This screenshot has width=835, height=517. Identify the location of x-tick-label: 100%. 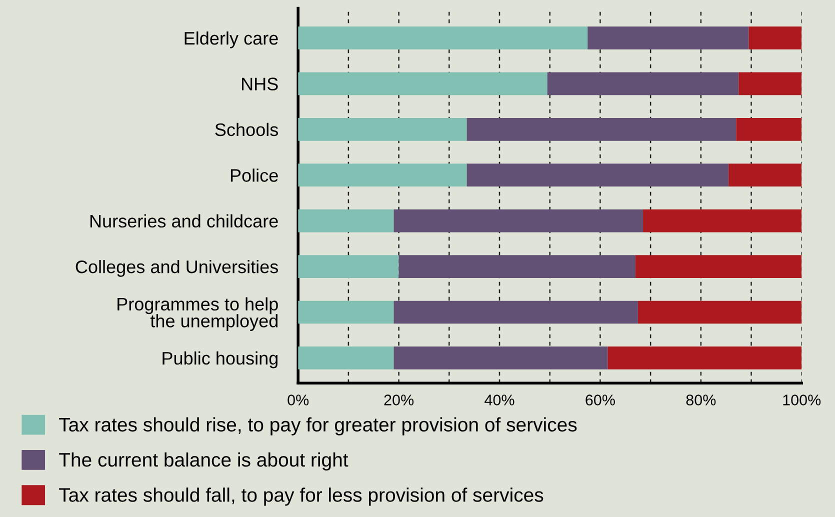
(802, 400).